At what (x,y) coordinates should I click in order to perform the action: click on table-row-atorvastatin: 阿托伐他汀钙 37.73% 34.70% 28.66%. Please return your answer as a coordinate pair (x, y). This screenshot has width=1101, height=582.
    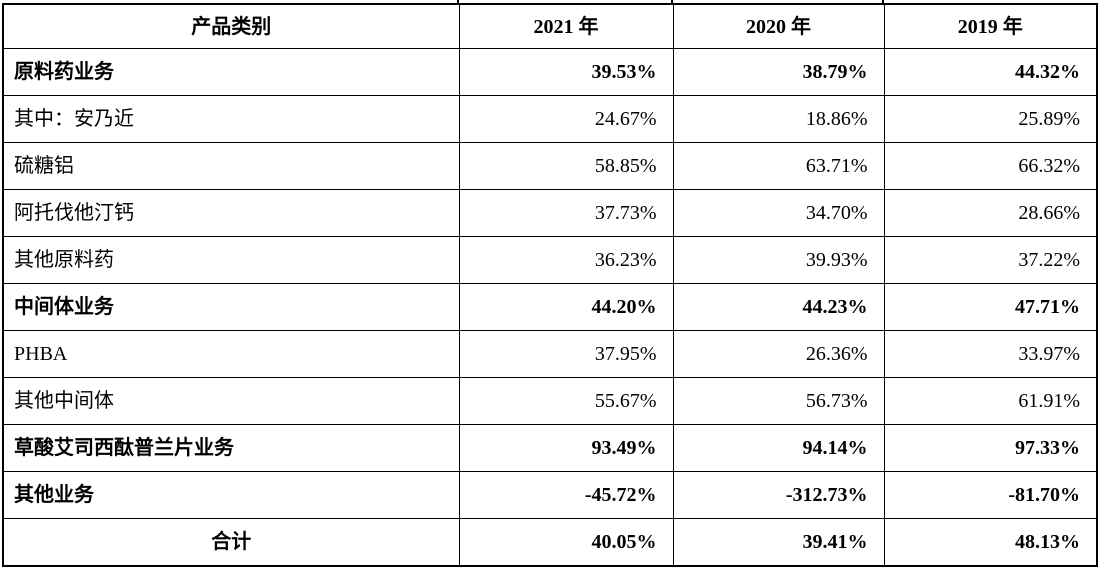
    Looking at the image, I should click on (550, 213).